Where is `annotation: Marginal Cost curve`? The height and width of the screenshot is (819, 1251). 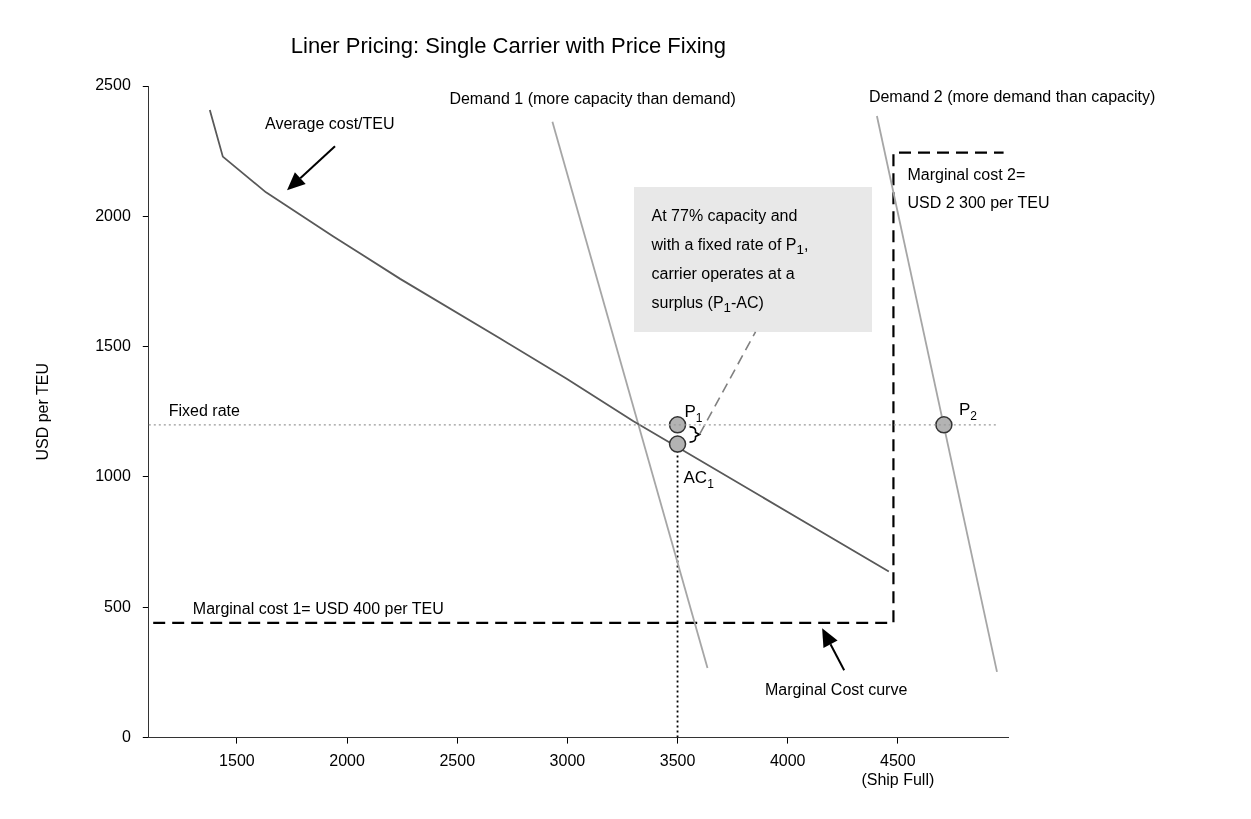
annotation: Marginal Cost curve is located at coordinates (836, 690).